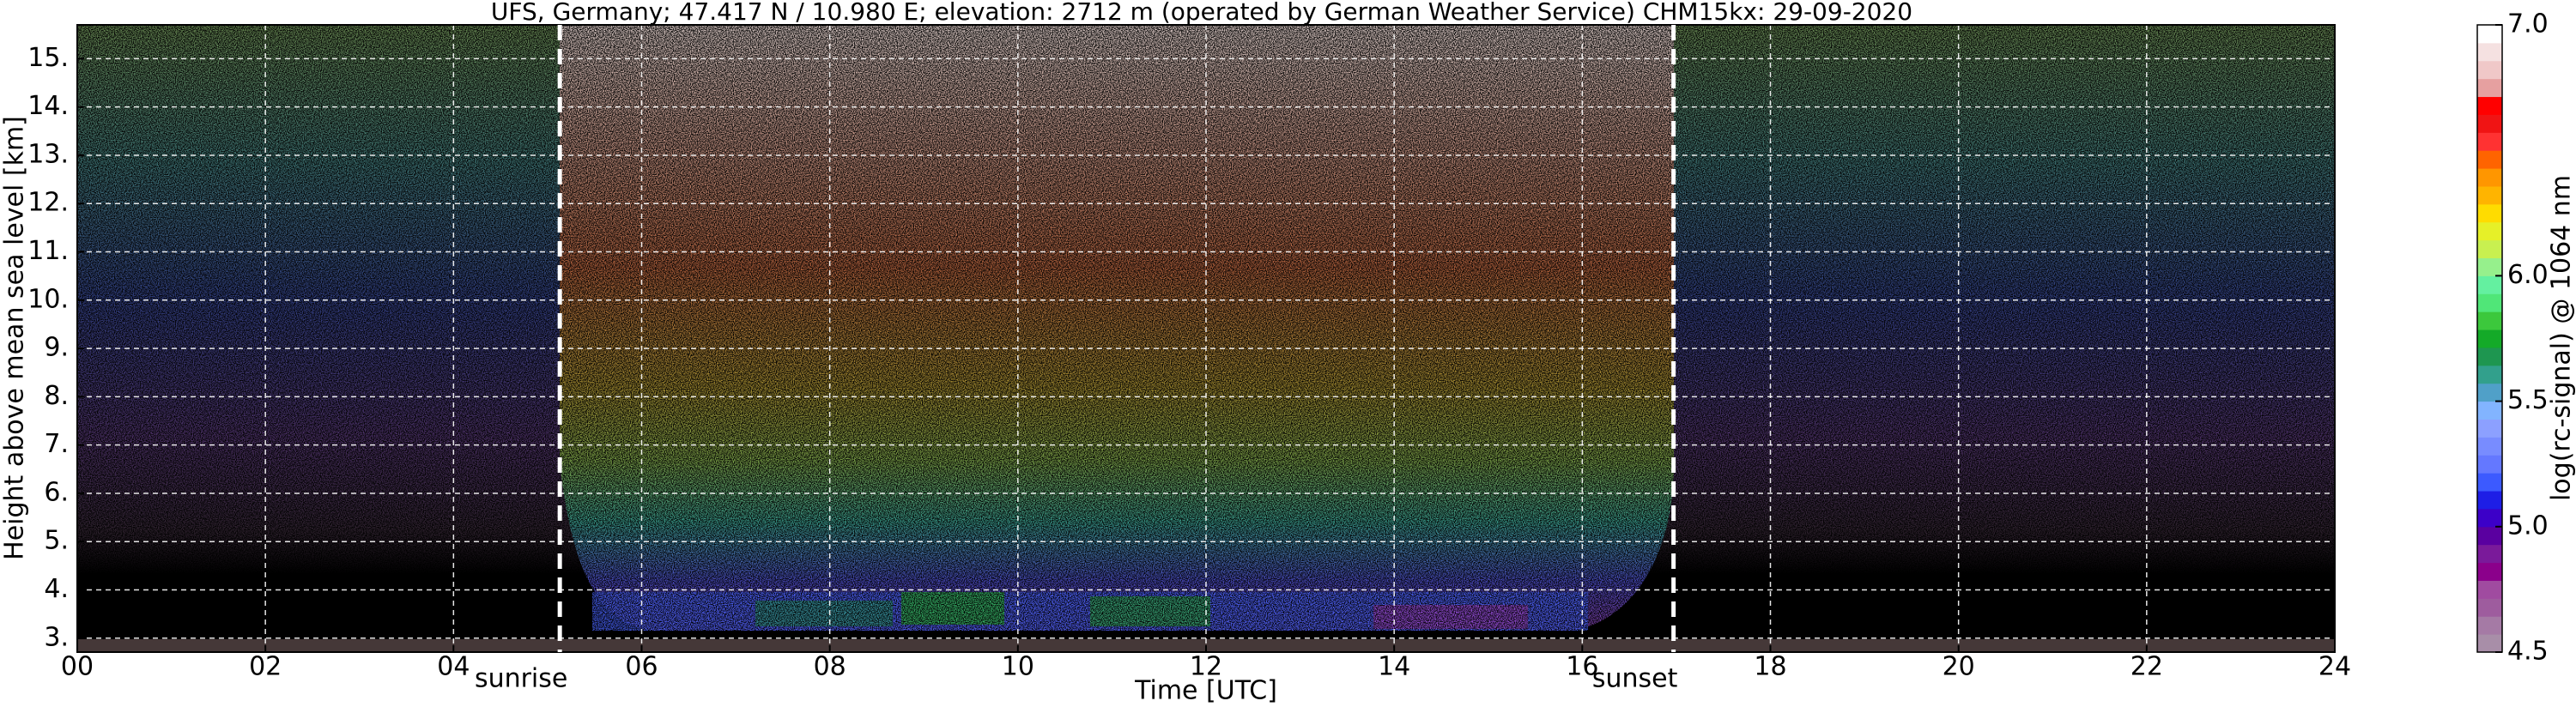 This screenshot has height=707, width=2576. I want to click on annotation-label: sunrise, so click(521, 679).